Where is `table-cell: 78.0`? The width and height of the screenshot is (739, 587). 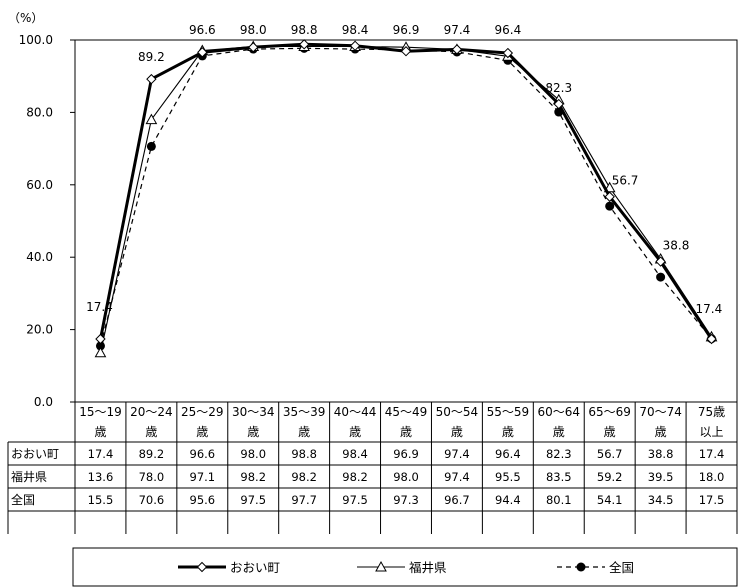 table-cell: 78.0 is located at coordinates (152, 477).